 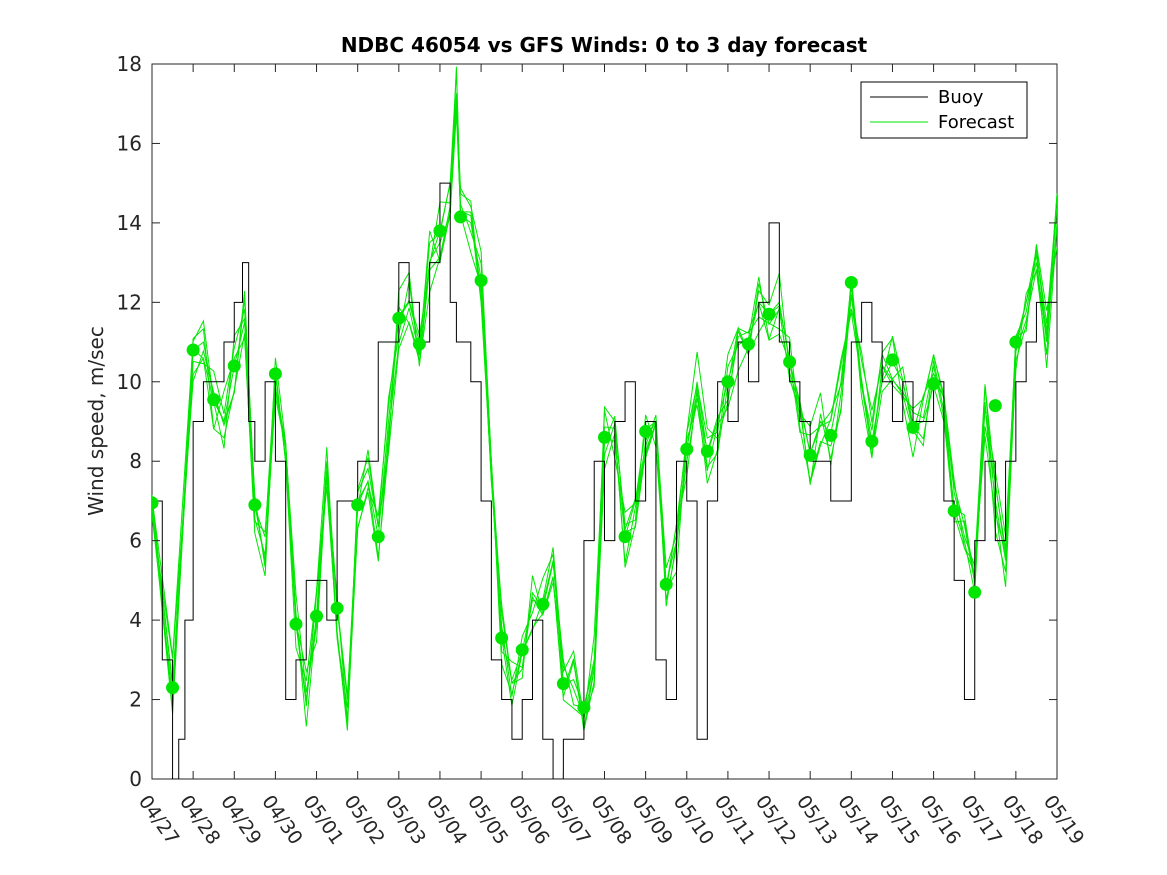 I want to click on y-tick-label: 12, so click(x=129, y=302).